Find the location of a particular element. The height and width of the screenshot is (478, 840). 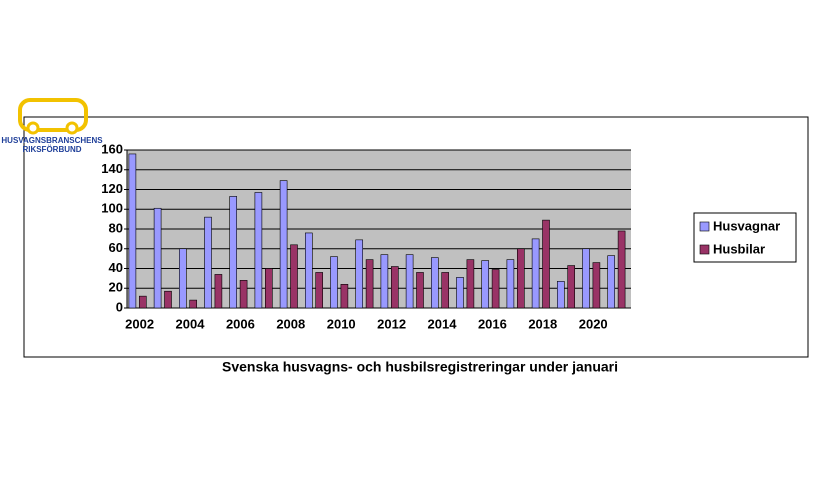

y-tick-label: 40 is located at coordinates (116, 267).